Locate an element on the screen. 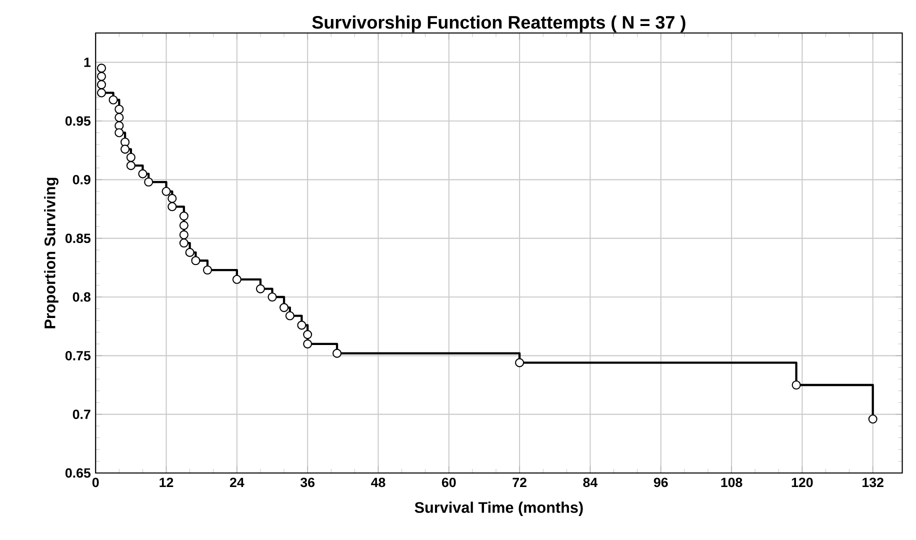 The width and height of the screenshot is (916, 540). y-tick-label: 0.9 is located at coordinates (81, 179).